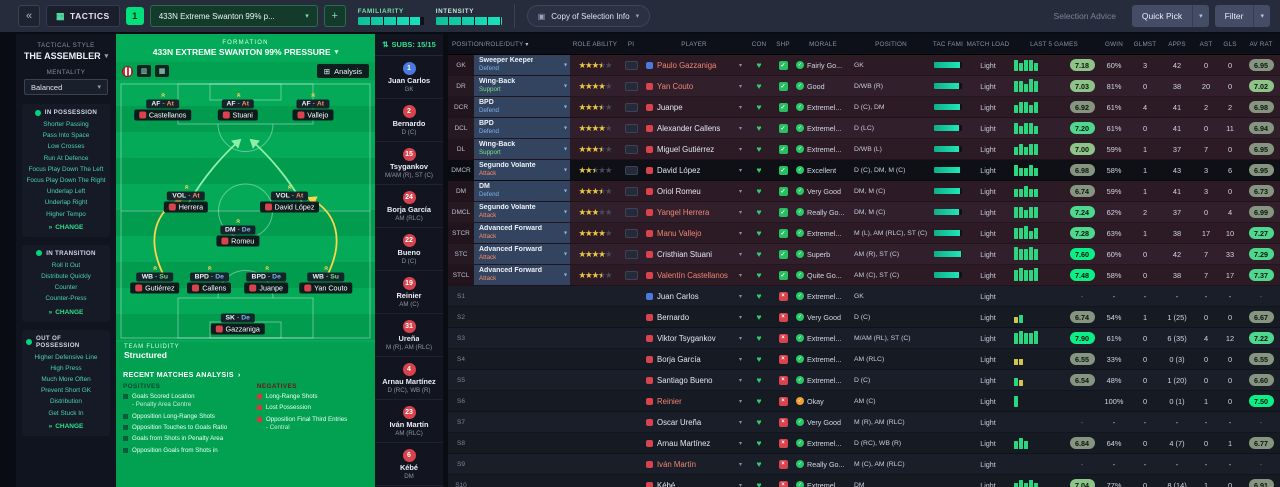 The image size is (1280, 487). I want to click on tactics-tab: ▦ TACTICS, so click(83, 16).